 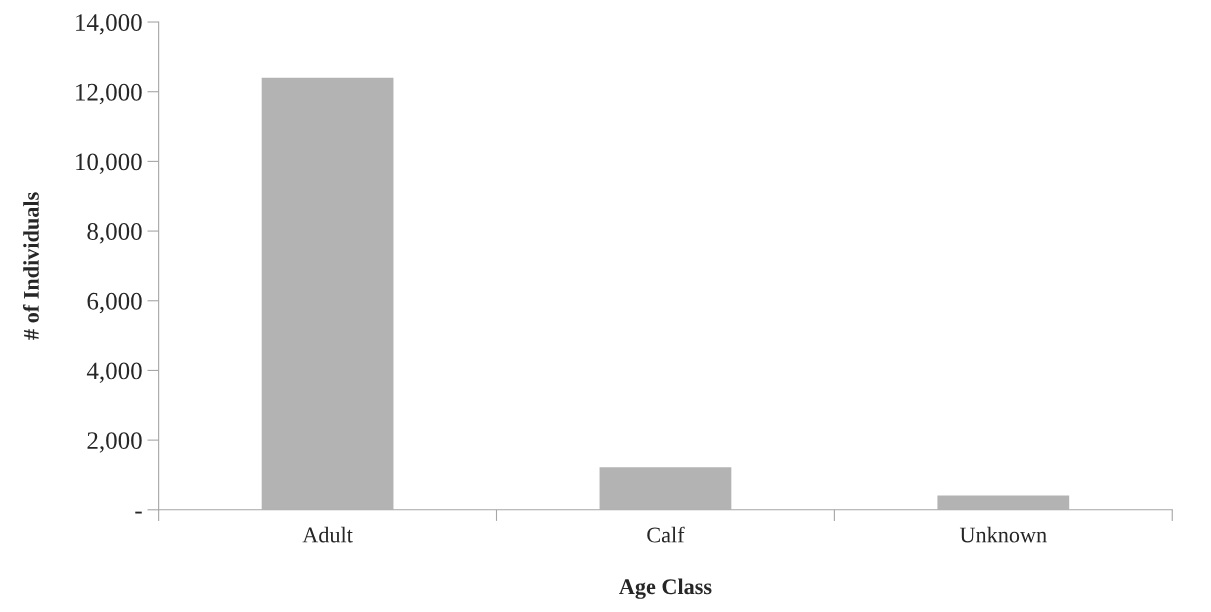 I want to click on x-axis-title: Age Class, so click(x=665, y=588).